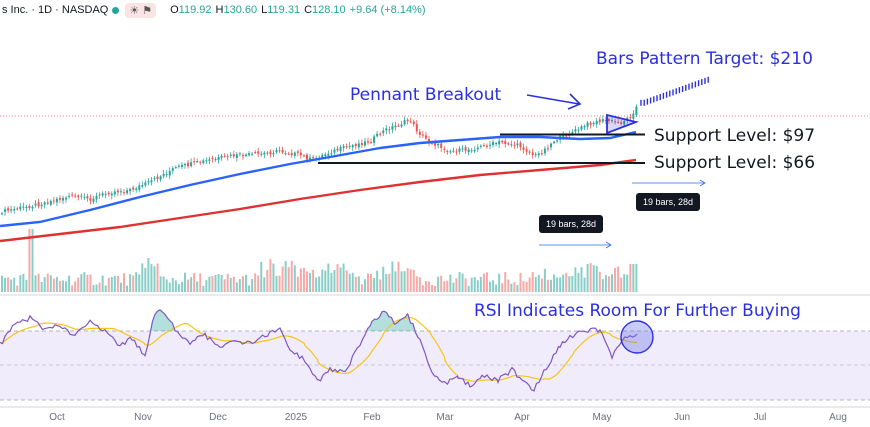  I want to click on volume-bars, so click(319, 260).